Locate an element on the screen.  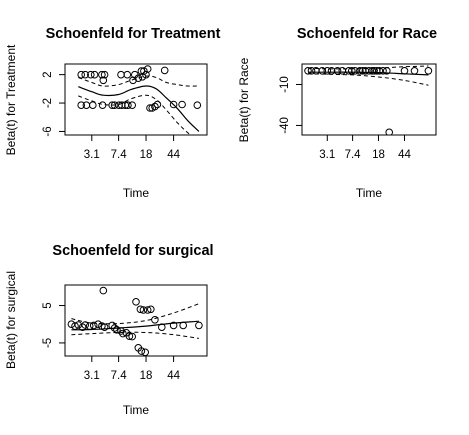
y-tick-label: -10 is located at coordinates (285, 84).